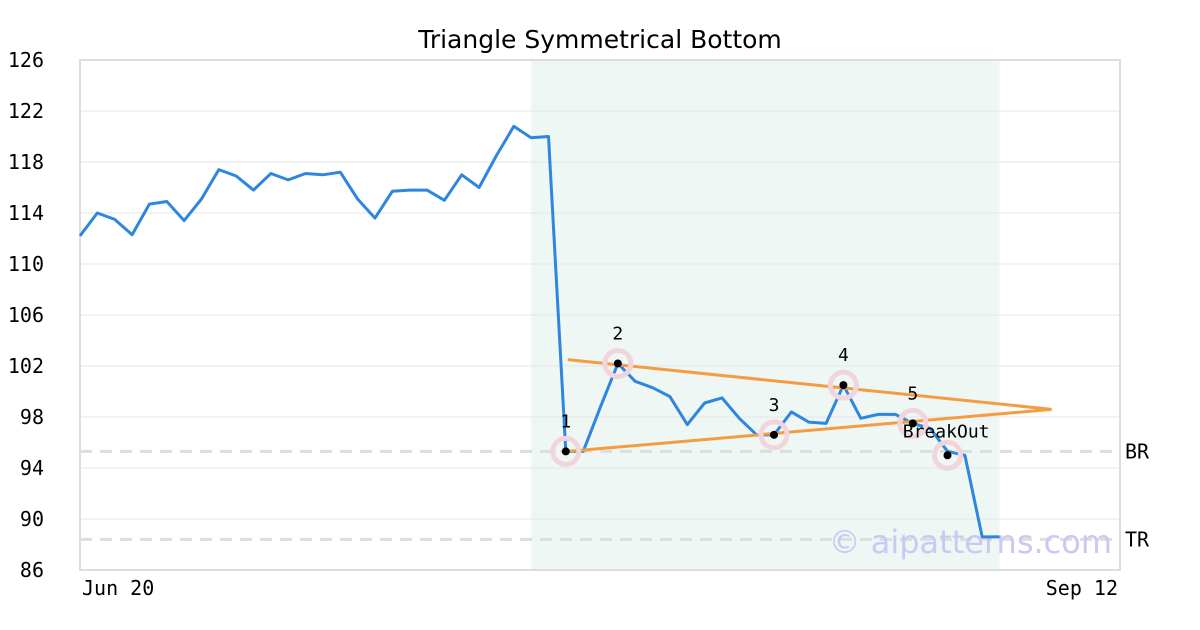 This screenshot has height=630, width=1200. What do you see at coordinates (946, 431) in the screenshot?
I see `breakout-label: BreakOut` at bounding box center [946, 431].